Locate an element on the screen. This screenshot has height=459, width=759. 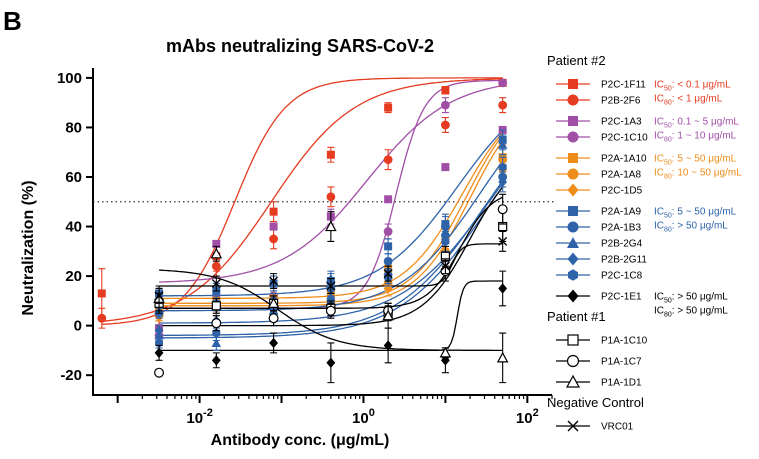
legend-entry-p2b-2g4: P2B-2G4 is located at coordinates (599, 243).